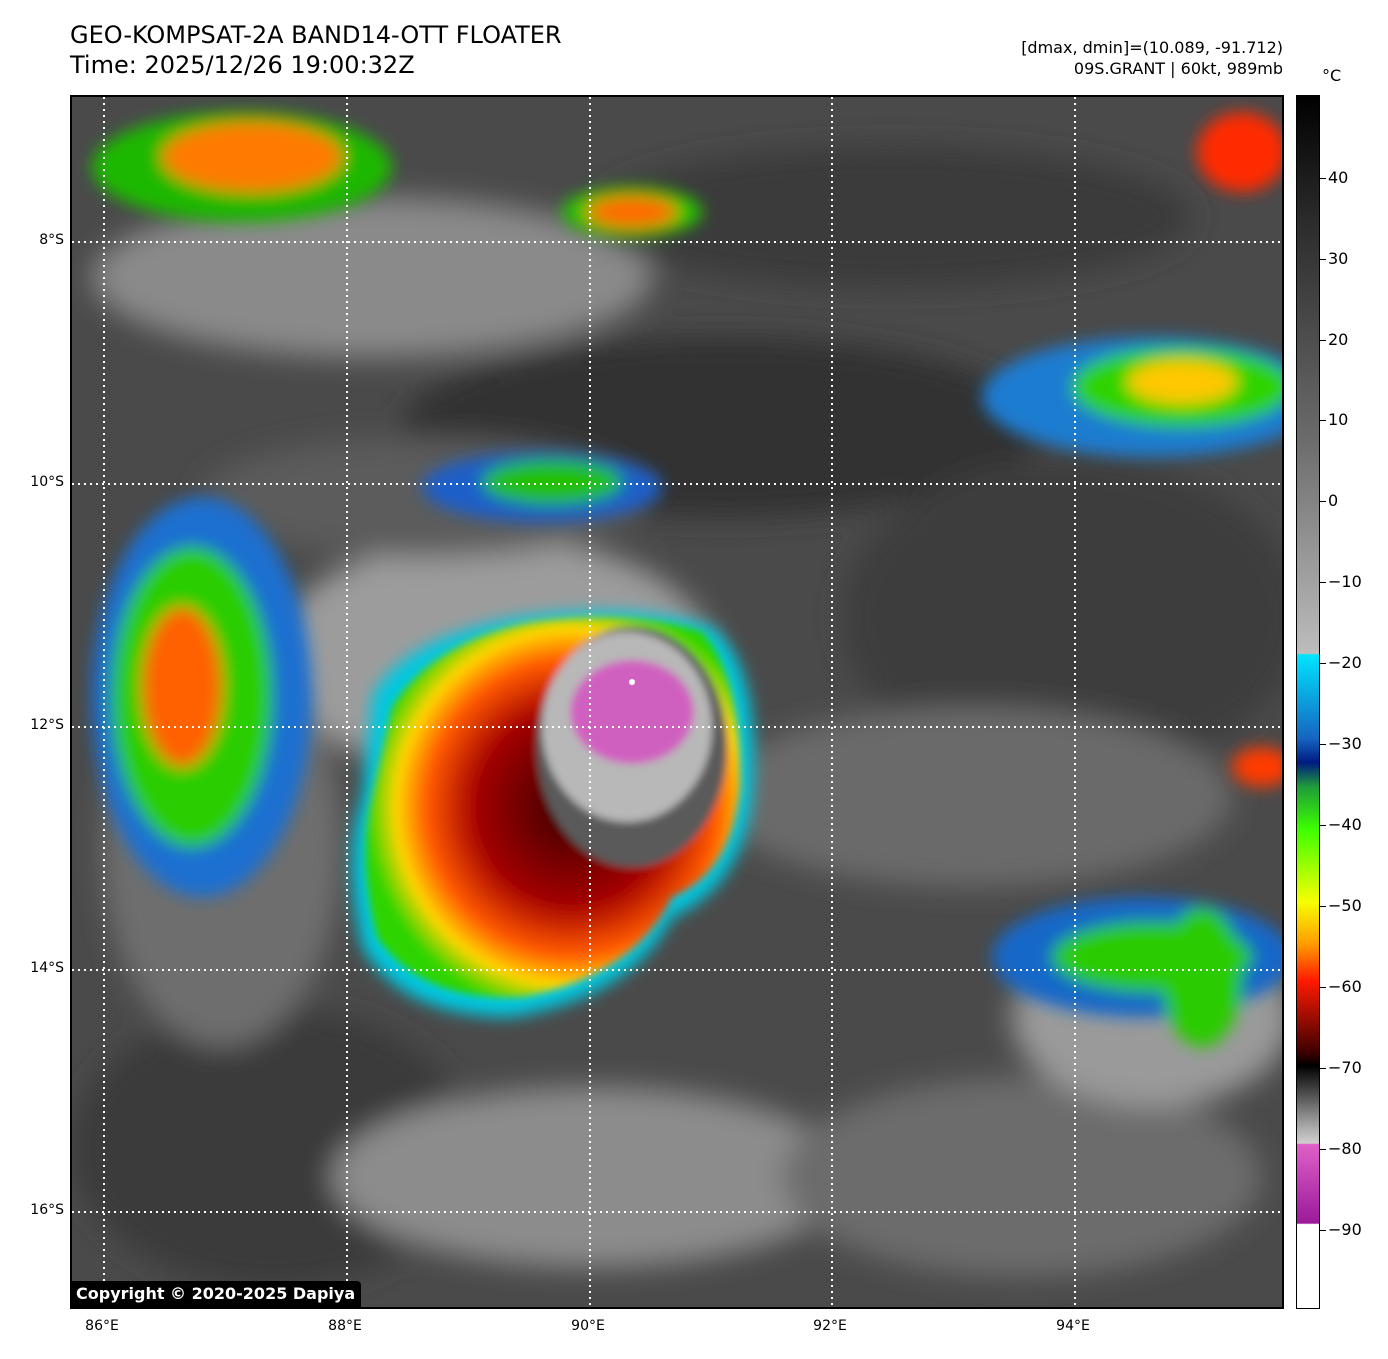 The image size is (1388, 1359). Describe the element at coordinates (1345, 581) in the screenshot. I see `colorbar-label: −10` at that location.